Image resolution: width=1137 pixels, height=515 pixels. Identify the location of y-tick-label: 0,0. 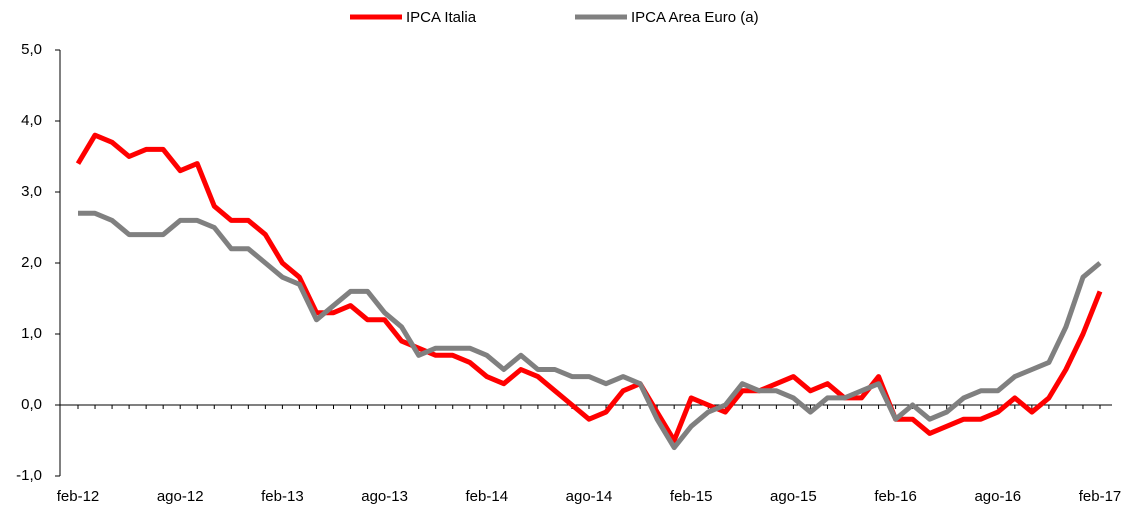
(31, 404).